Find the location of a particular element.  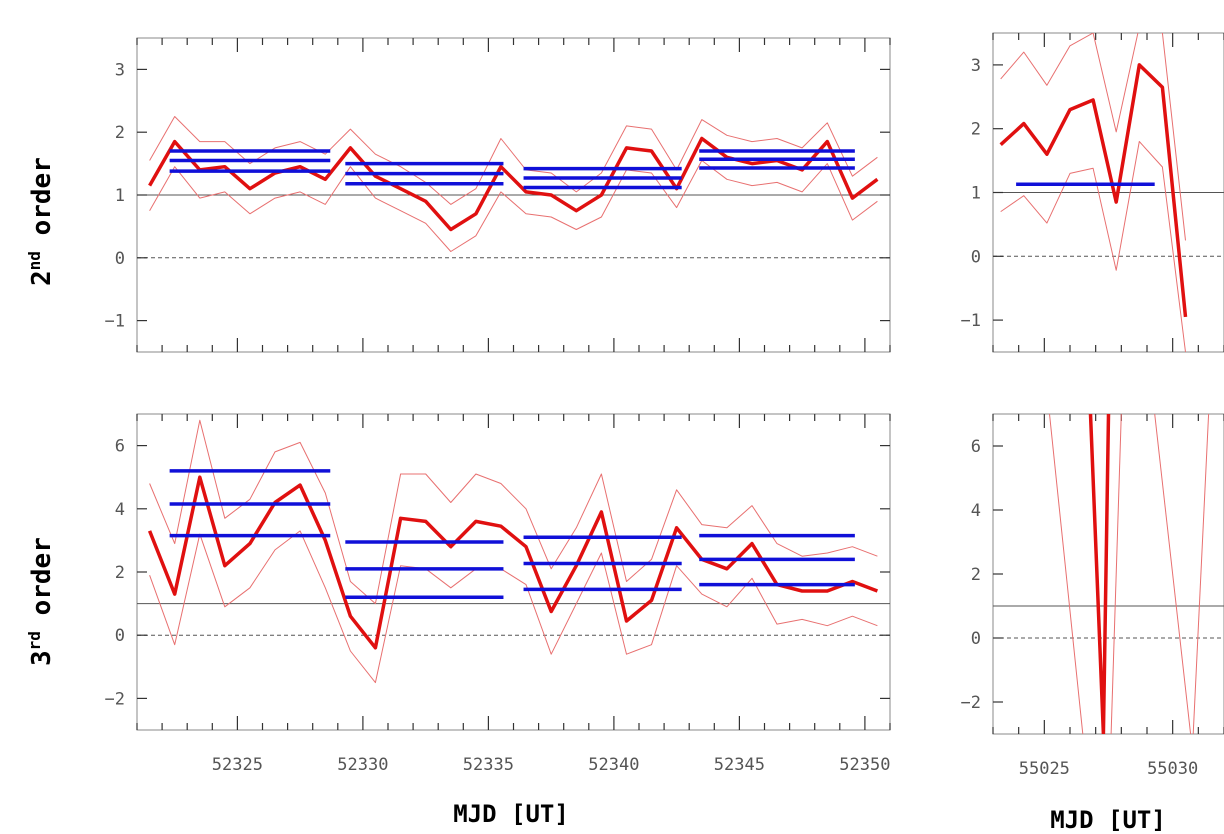

panel-top-right: −1 0 1 2 3 is located at coordinates (1092, 192).